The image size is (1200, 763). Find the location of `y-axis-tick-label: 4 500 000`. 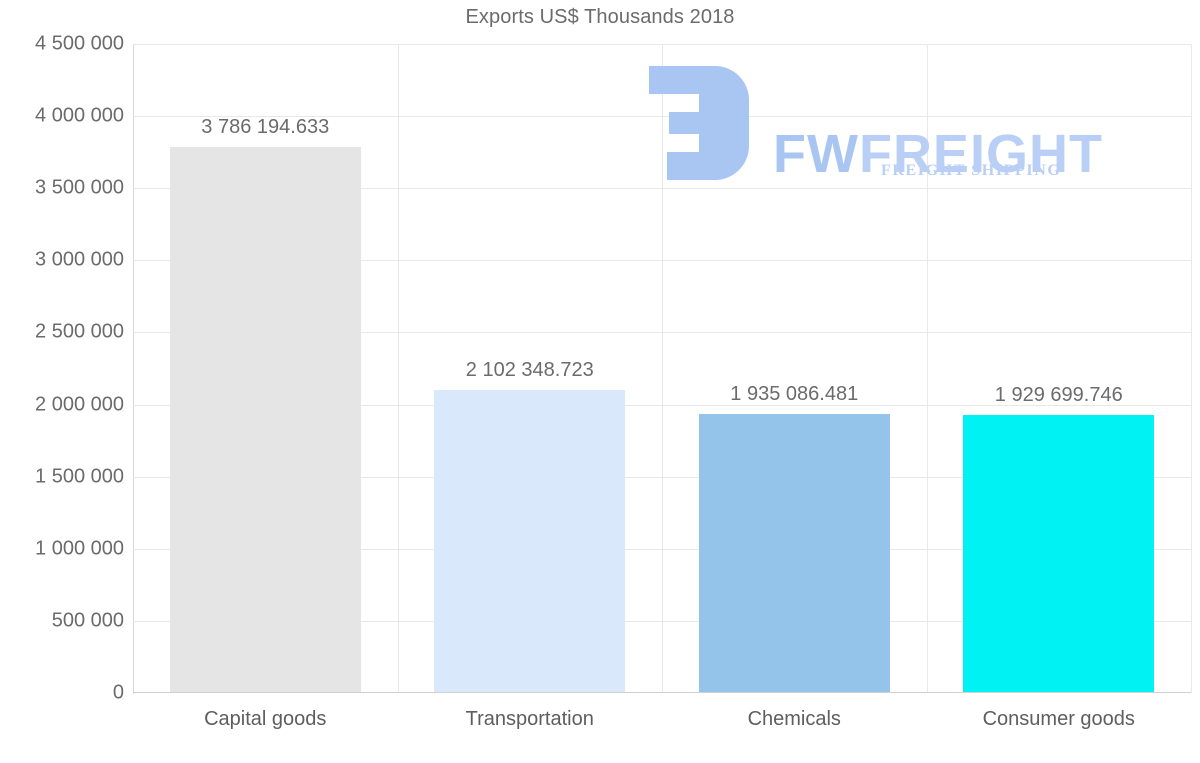

y-axis-tick-label: 4 500 000 is located at coordinates (79, 43).